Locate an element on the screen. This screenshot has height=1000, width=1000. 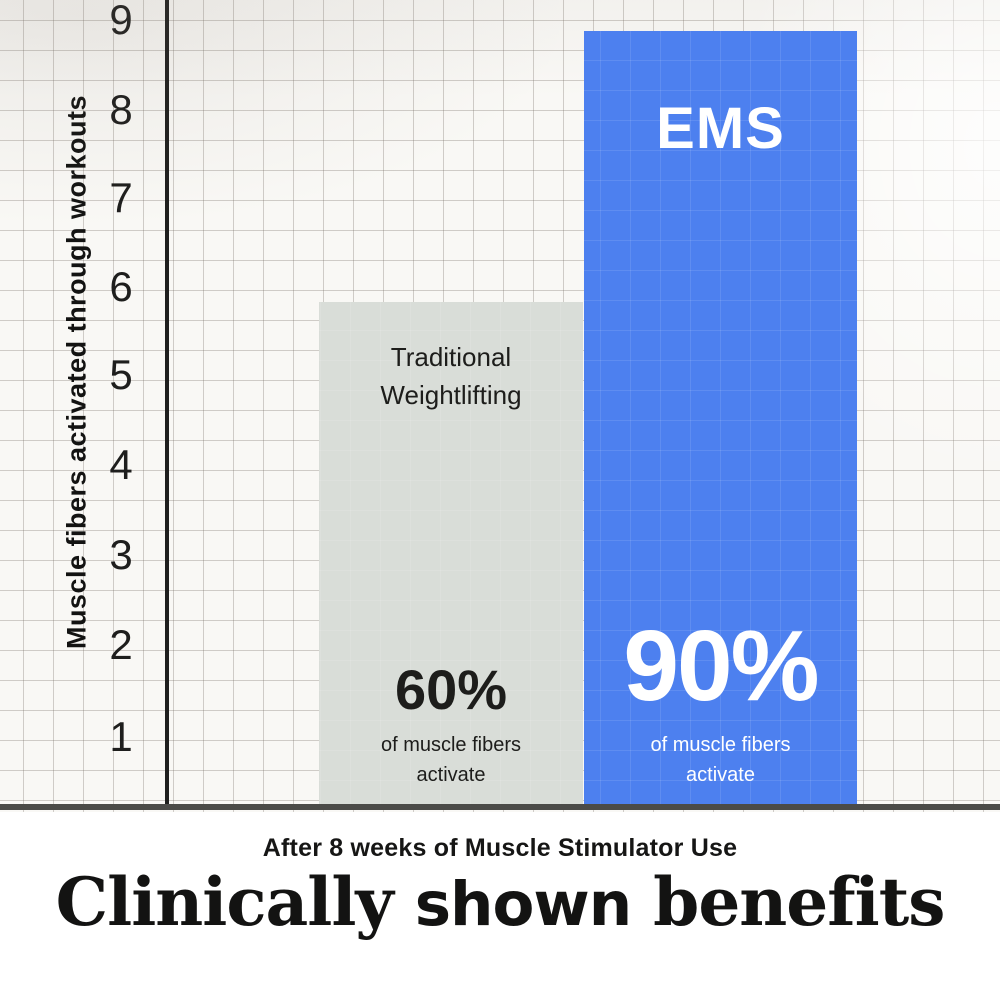
headline-serif-2: benefits is located at coordinates (788, 902).